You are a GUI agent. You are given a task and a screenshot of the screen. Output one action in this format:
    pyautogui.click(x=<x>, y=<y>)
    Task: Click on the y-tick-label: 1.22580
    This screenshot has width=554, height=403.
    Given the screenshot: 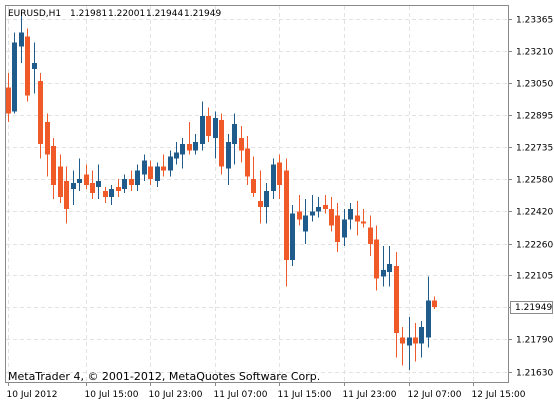 What is the action you would take?
    pyautogui.click(x=534, y=181)
    